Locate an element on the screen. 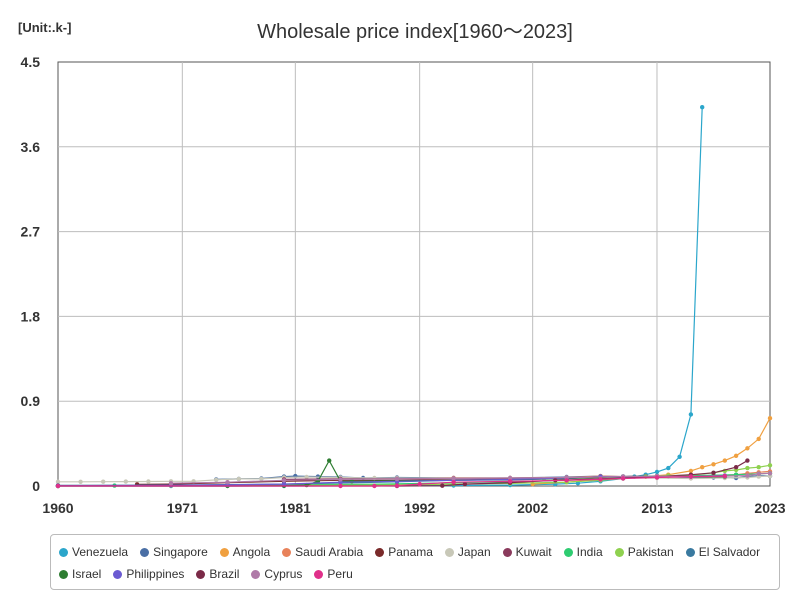 Image resolution: width=800 pixels, height=600 pixels. legend-item-philippines: Philippines is located at coordinates (148, 574).